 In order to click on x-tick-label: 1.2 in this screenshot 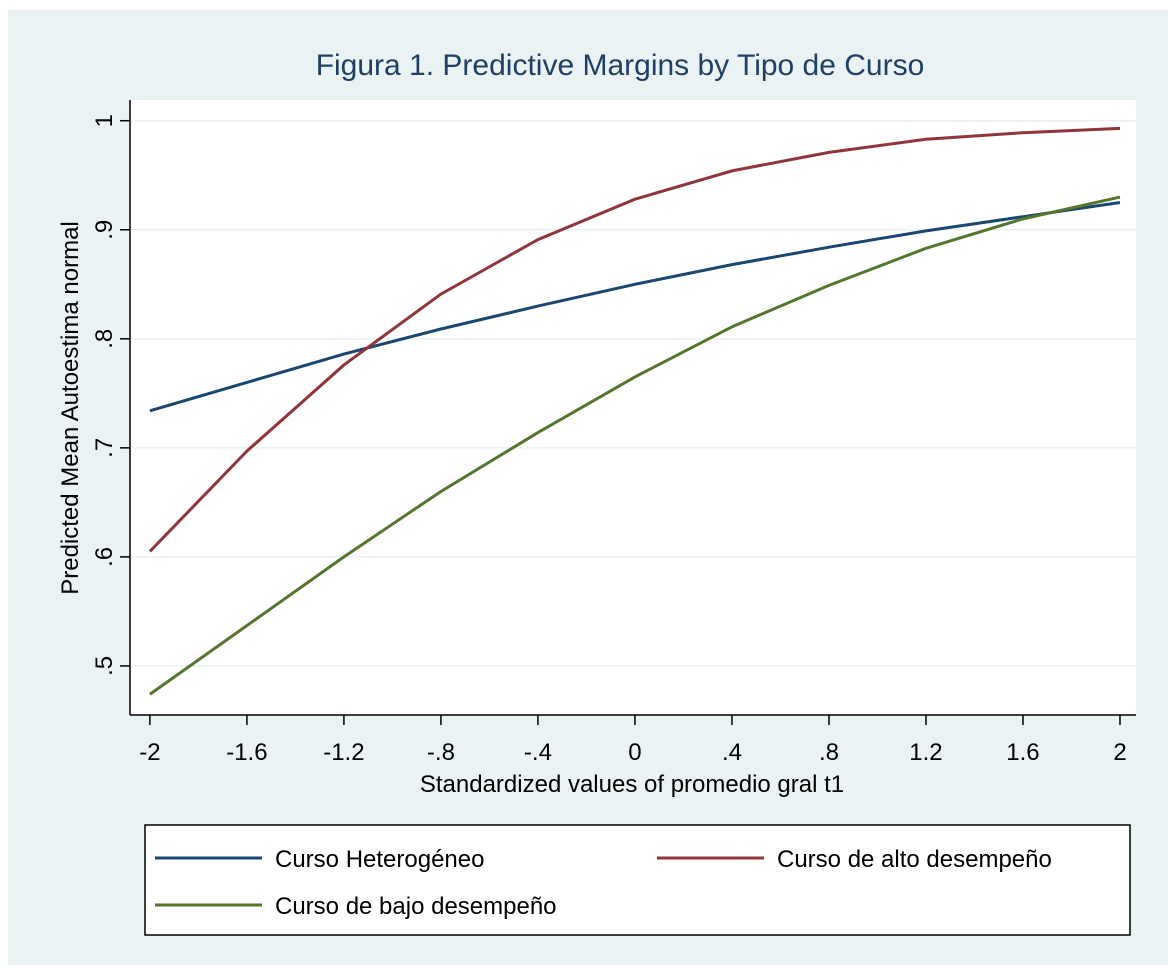, I will do `click(925, 752)`.